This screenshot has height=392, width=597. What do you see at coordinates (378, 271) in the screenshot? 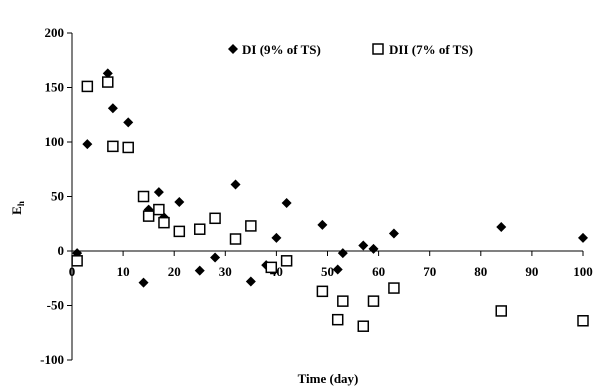
I see `x-tick-label: 60` at bounding box center [378, 271].